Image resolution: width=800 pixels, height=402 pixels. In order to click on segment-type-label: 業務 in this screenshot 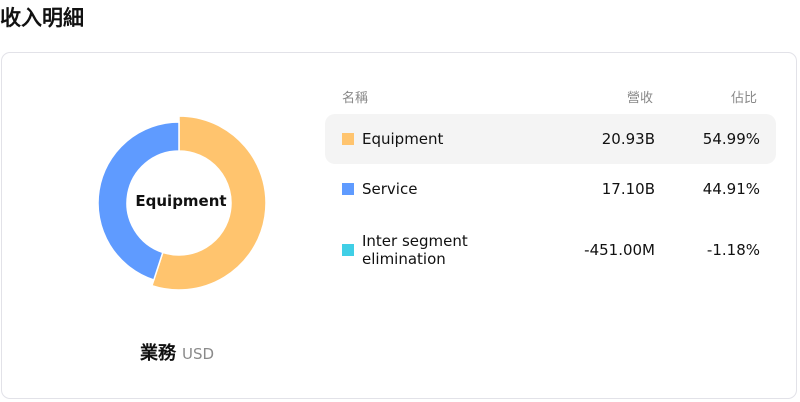, I will do `click(157, 353)`.